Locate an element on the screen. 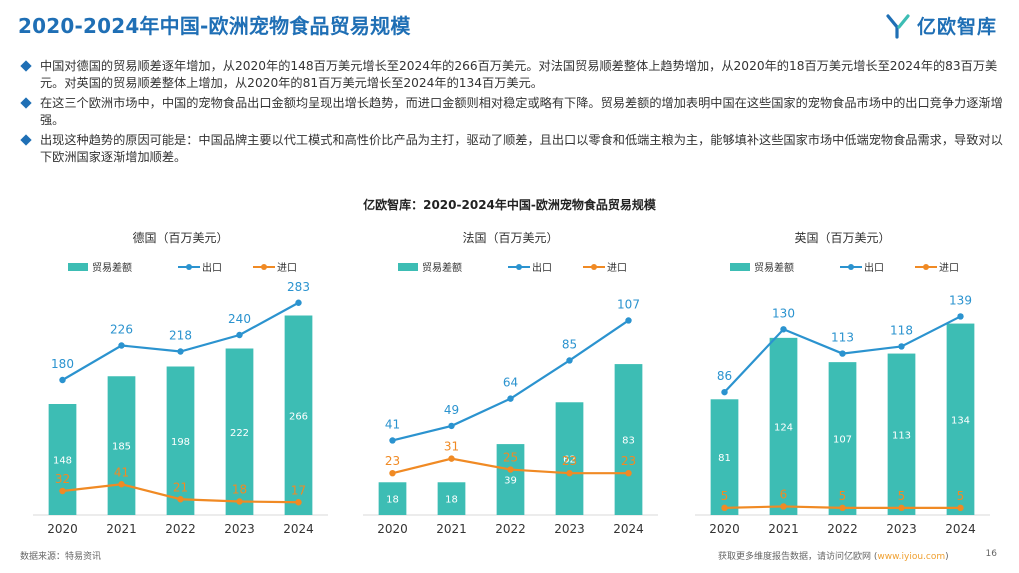 This screenshot has height=573, width=1019. chart-title: 亿欧智库：2020-2024年中国-欧洲宠物食品贸易规模 is located at coordinates (509, 205).